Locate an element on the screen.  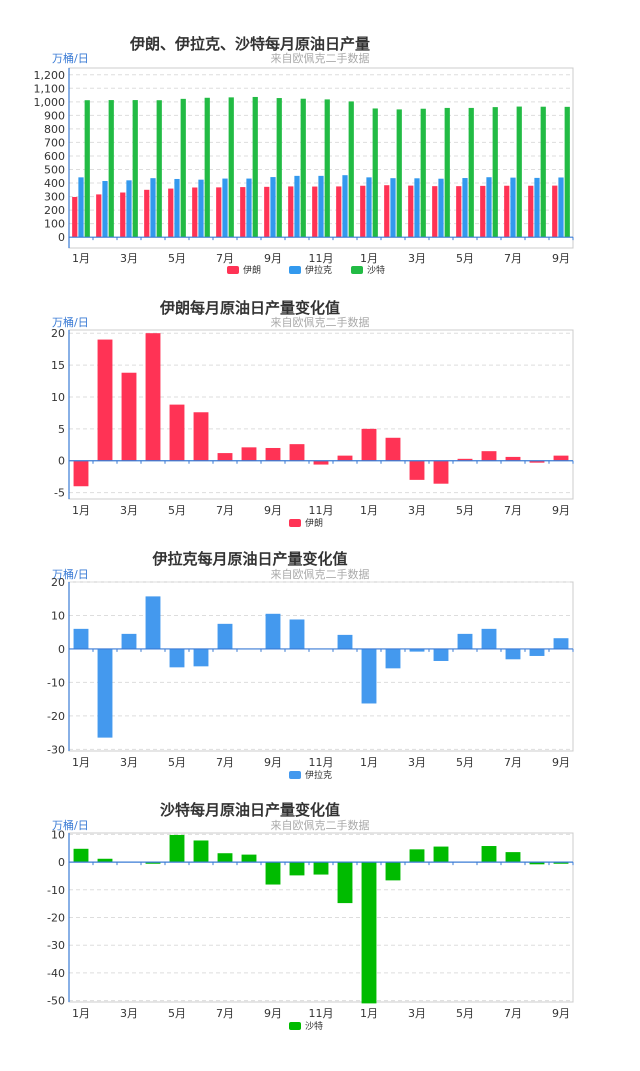
bar-伊拉克-7 is located at coordinates (225, 636).